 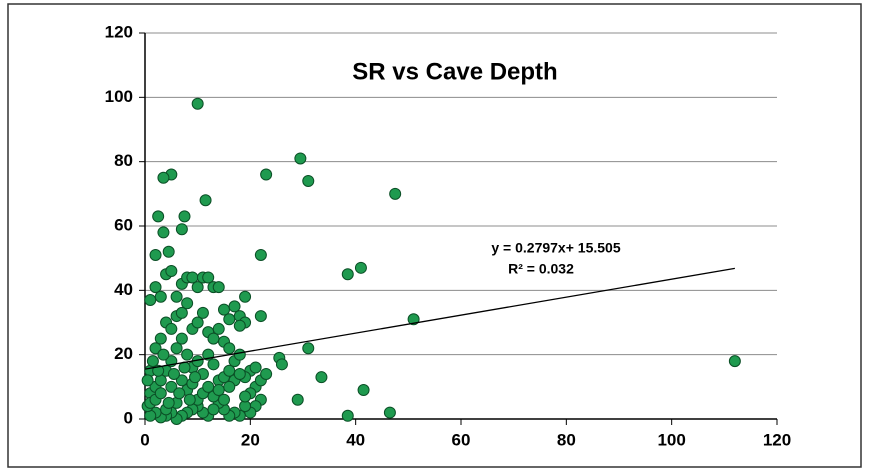 What do you see at coordinates (439, 318) in the screenshot?
I see `trendline` at bounding box center [439, 318].